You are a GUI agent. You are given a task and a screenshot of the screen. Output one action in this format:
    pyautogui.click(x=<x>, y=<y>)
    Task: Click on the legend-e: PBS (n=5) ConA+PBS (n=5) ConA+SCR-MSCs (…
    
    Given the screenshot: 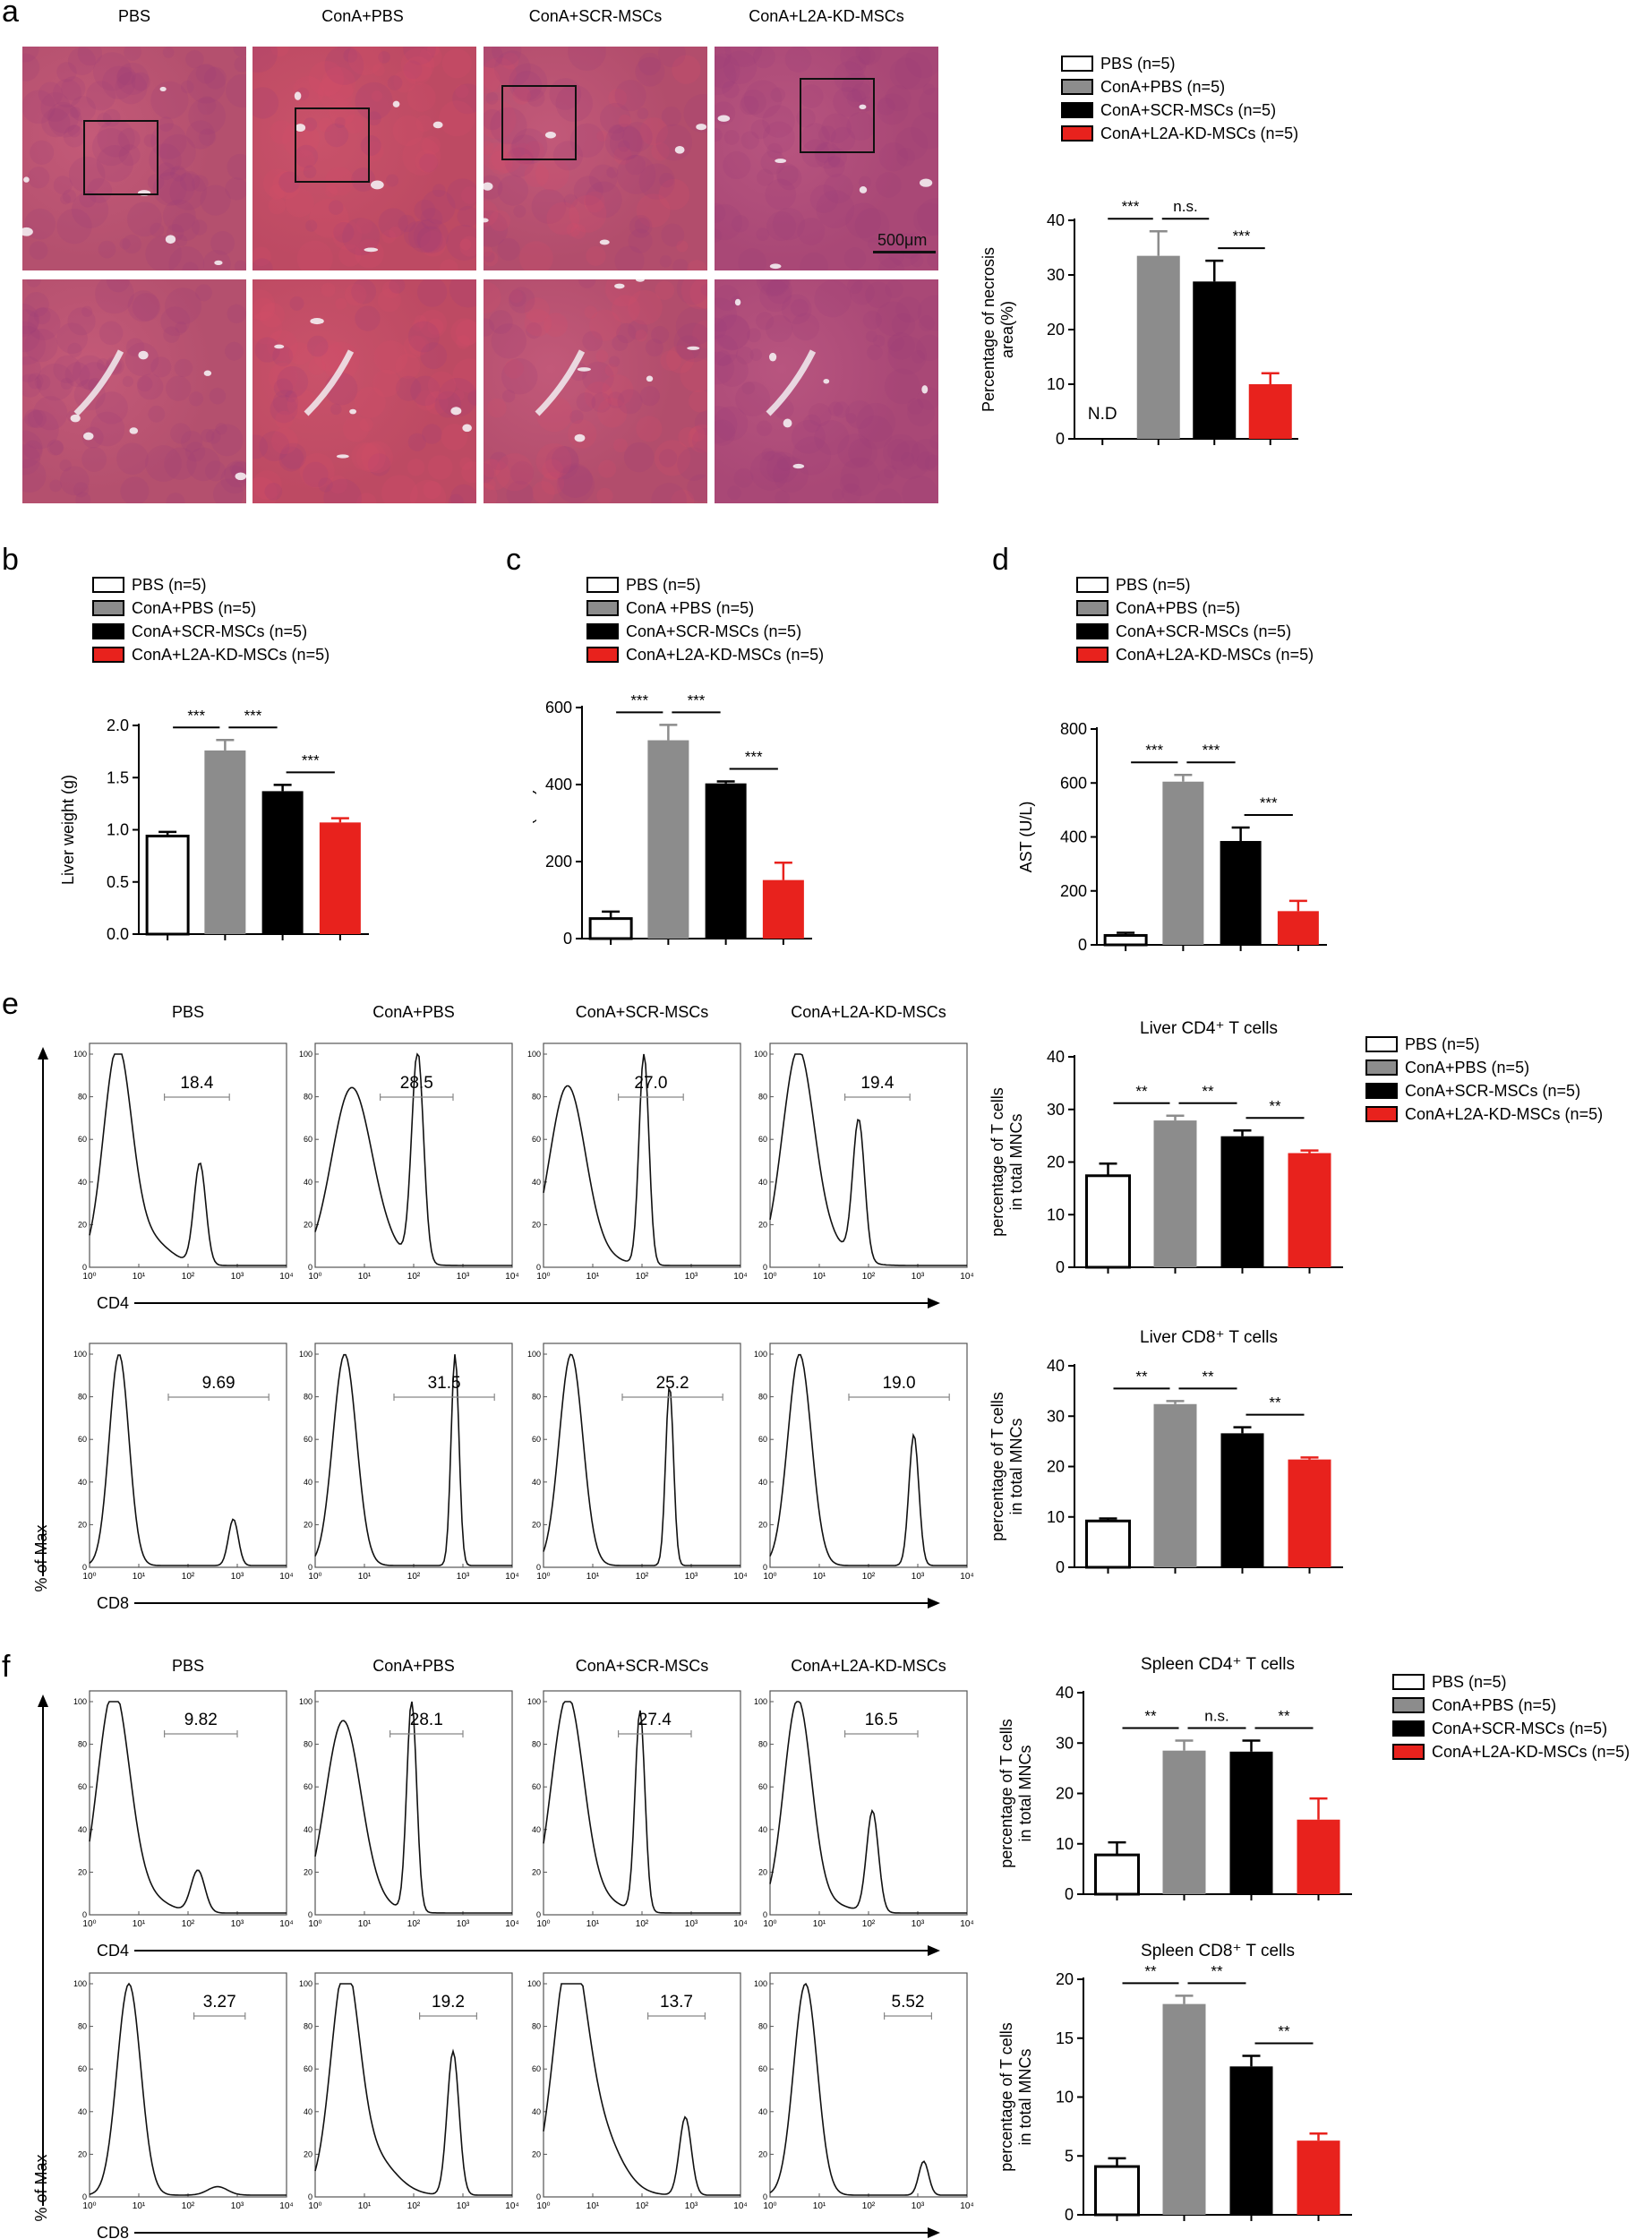 What is the action you would take?
    pyautogui.click(x=1484, y=1079)
    